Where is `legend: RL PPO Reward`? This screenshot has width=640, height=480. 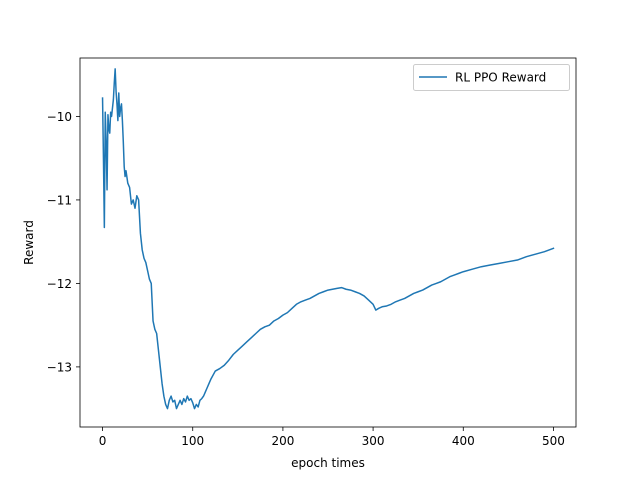
legend: RL PPO Reward is located at coordinates (491, 77).